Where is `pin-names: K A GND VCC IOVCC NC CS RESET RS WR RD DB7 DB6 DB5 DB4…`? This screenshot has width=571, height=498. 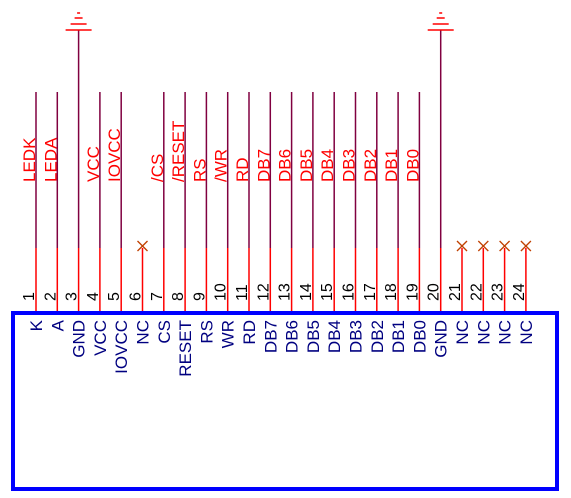
pin-names: K A GND VCC IOVCC NC CS RESET RS WR RD DB7 DB6 DB5 DB4… is located at coordinates (281, 347).